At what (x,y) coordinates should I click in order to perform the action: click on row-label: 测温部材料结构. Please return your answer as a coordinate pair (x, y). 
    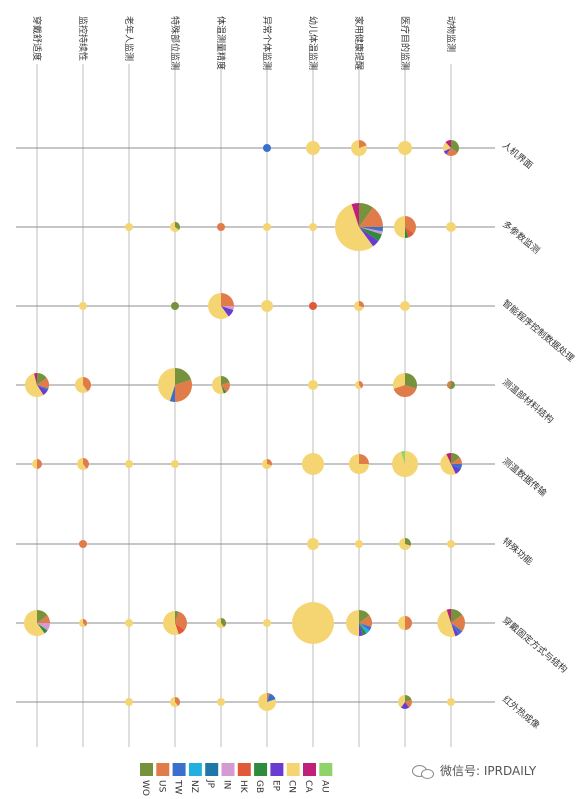
    Looking at the image, I should click on (528, 401).